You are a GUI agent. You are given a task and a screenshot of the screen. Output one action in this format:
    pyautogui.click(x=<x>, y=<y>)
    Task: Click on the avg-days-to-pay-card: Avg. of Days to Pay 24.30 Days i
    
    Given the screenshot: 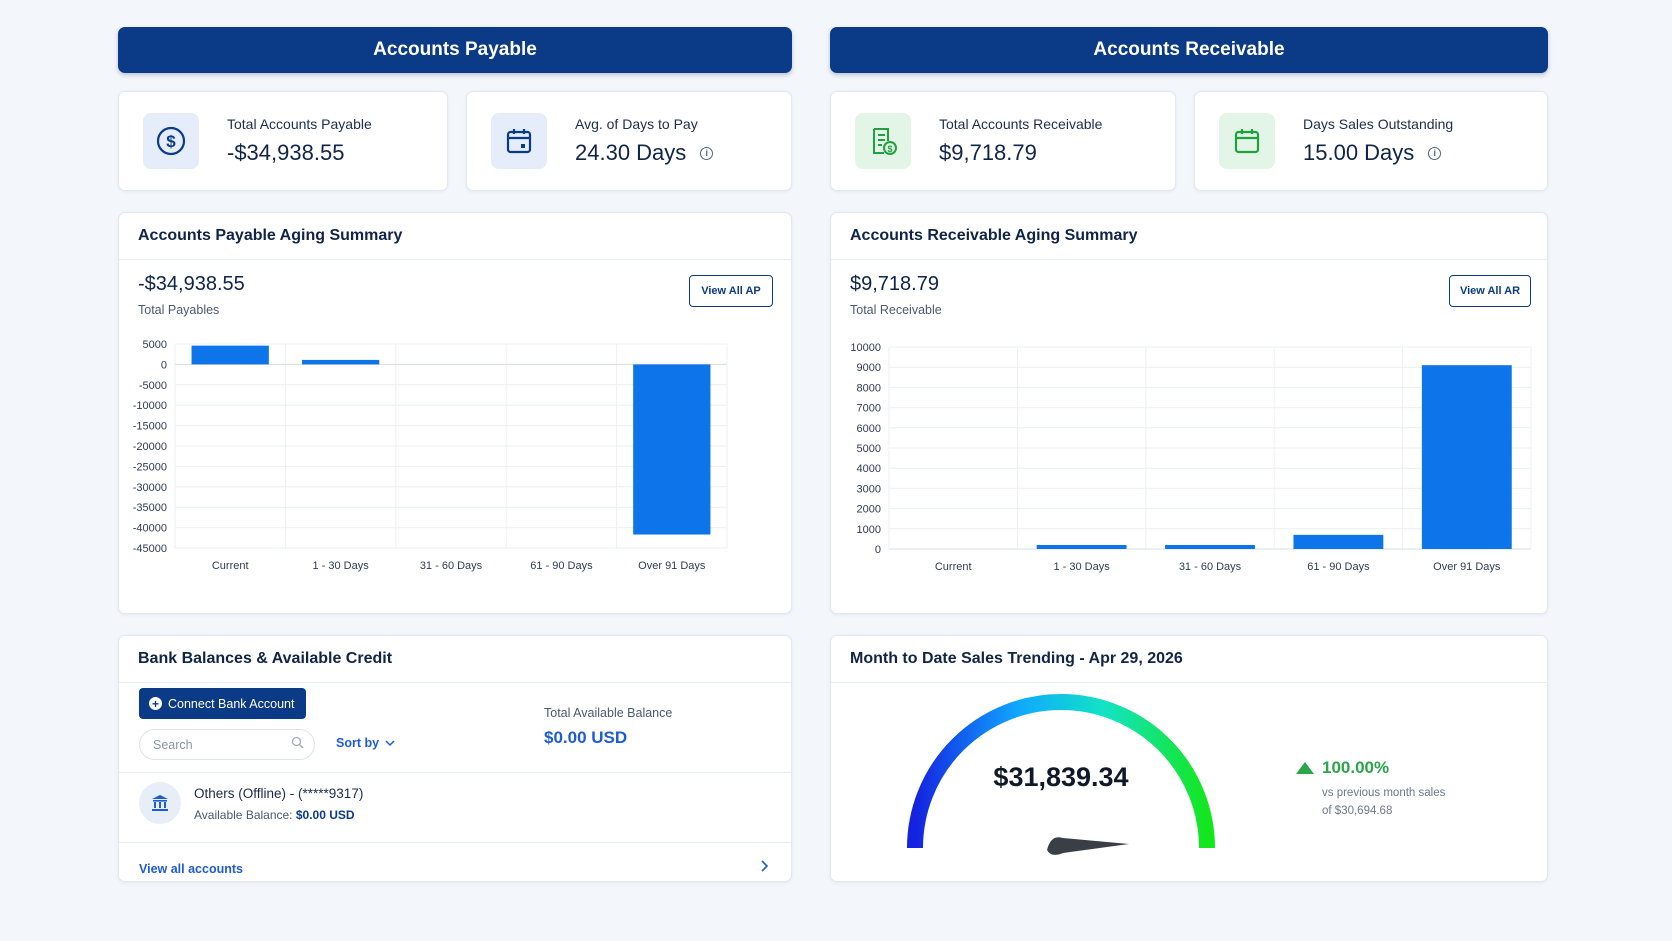 What is the action you would take?
    pyautogui.click(x=629, y=141)
    